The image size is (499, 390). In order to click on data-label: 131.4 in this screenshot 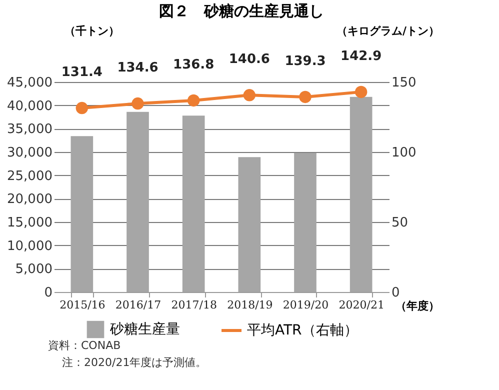, I will do `click(81, 72)`.